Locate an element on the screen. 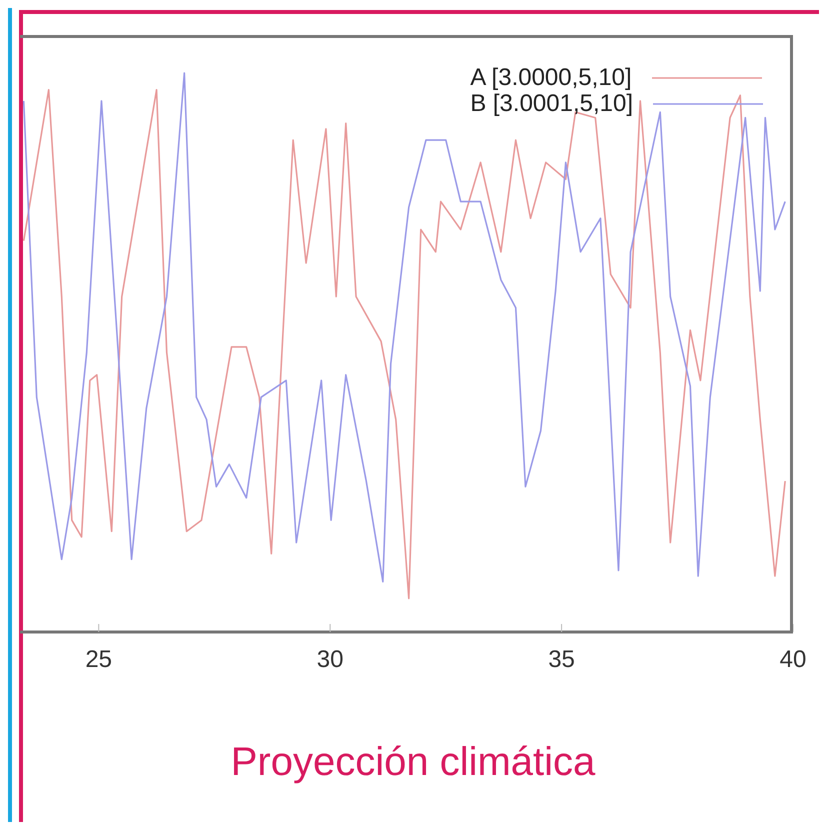 This screenshot has width=827, height=830. x-tick-label: 30 is located at coordinates (330, 660).